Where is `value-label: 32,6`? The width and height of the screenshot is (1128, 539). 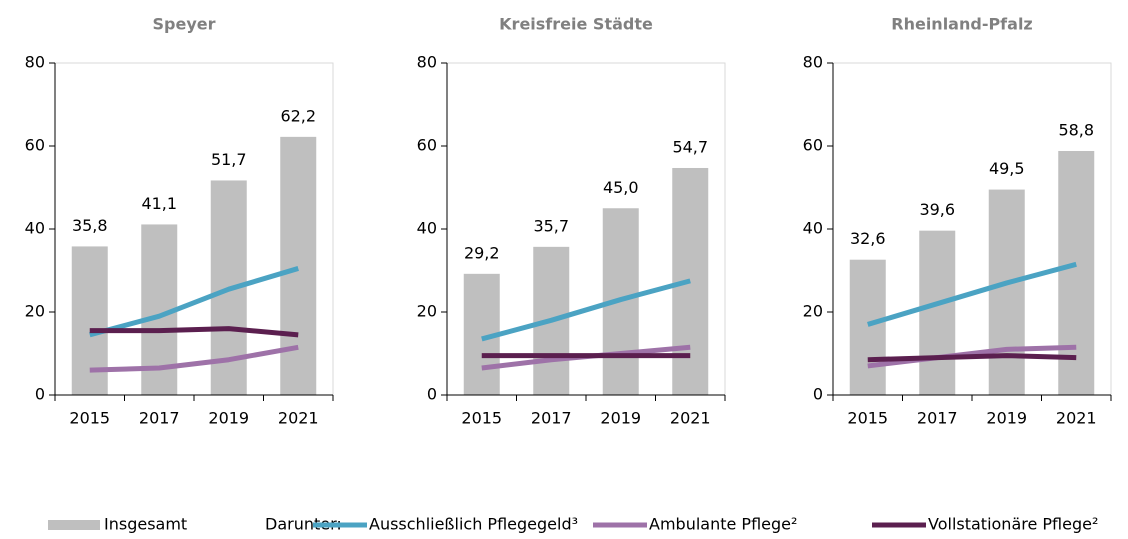
value-label: 32,6 is located at coordinates (868, 238).